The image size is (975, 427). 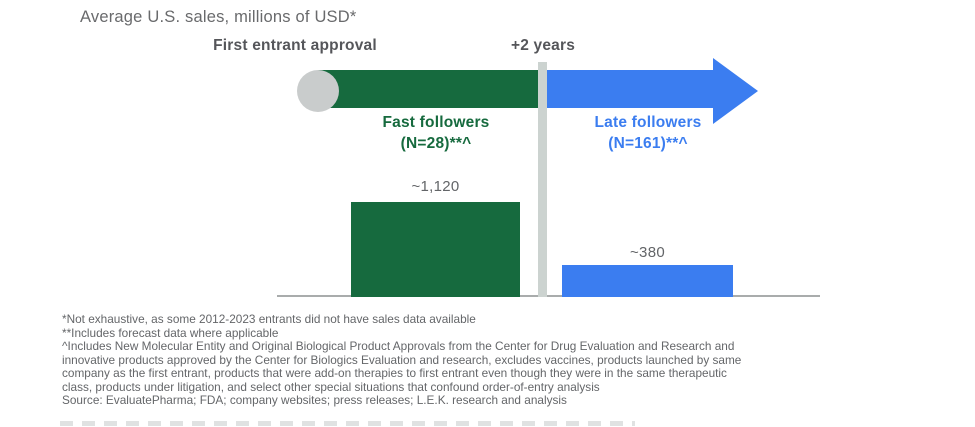 What do you see at coordinates (648, 143) in the screenshot?
I see `late-followers-n-label: (N=161)**^` at bounding box center [648, 143].